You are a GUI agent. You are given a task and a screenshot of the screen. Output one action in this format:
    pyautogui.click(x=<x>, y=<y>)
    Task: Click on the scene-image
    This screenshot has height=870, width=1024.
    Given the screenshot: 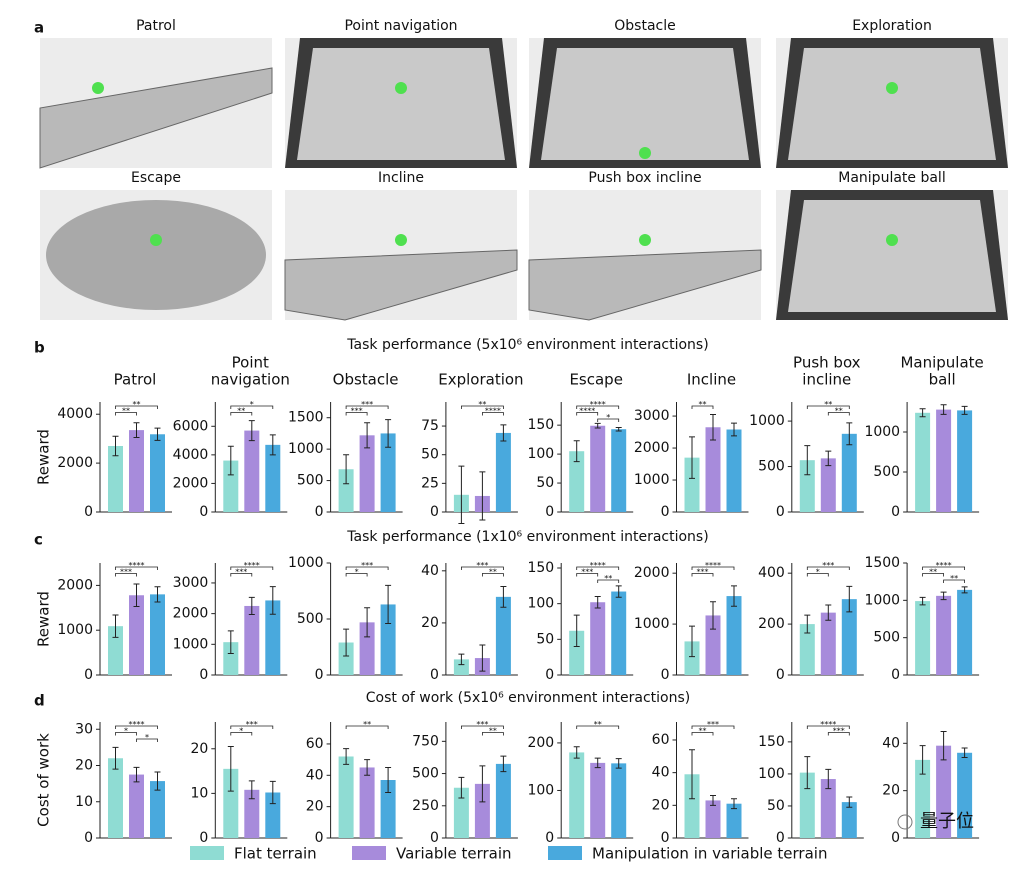 What is the action you would take?
    pyautogui.click(x=892, y=103)
    